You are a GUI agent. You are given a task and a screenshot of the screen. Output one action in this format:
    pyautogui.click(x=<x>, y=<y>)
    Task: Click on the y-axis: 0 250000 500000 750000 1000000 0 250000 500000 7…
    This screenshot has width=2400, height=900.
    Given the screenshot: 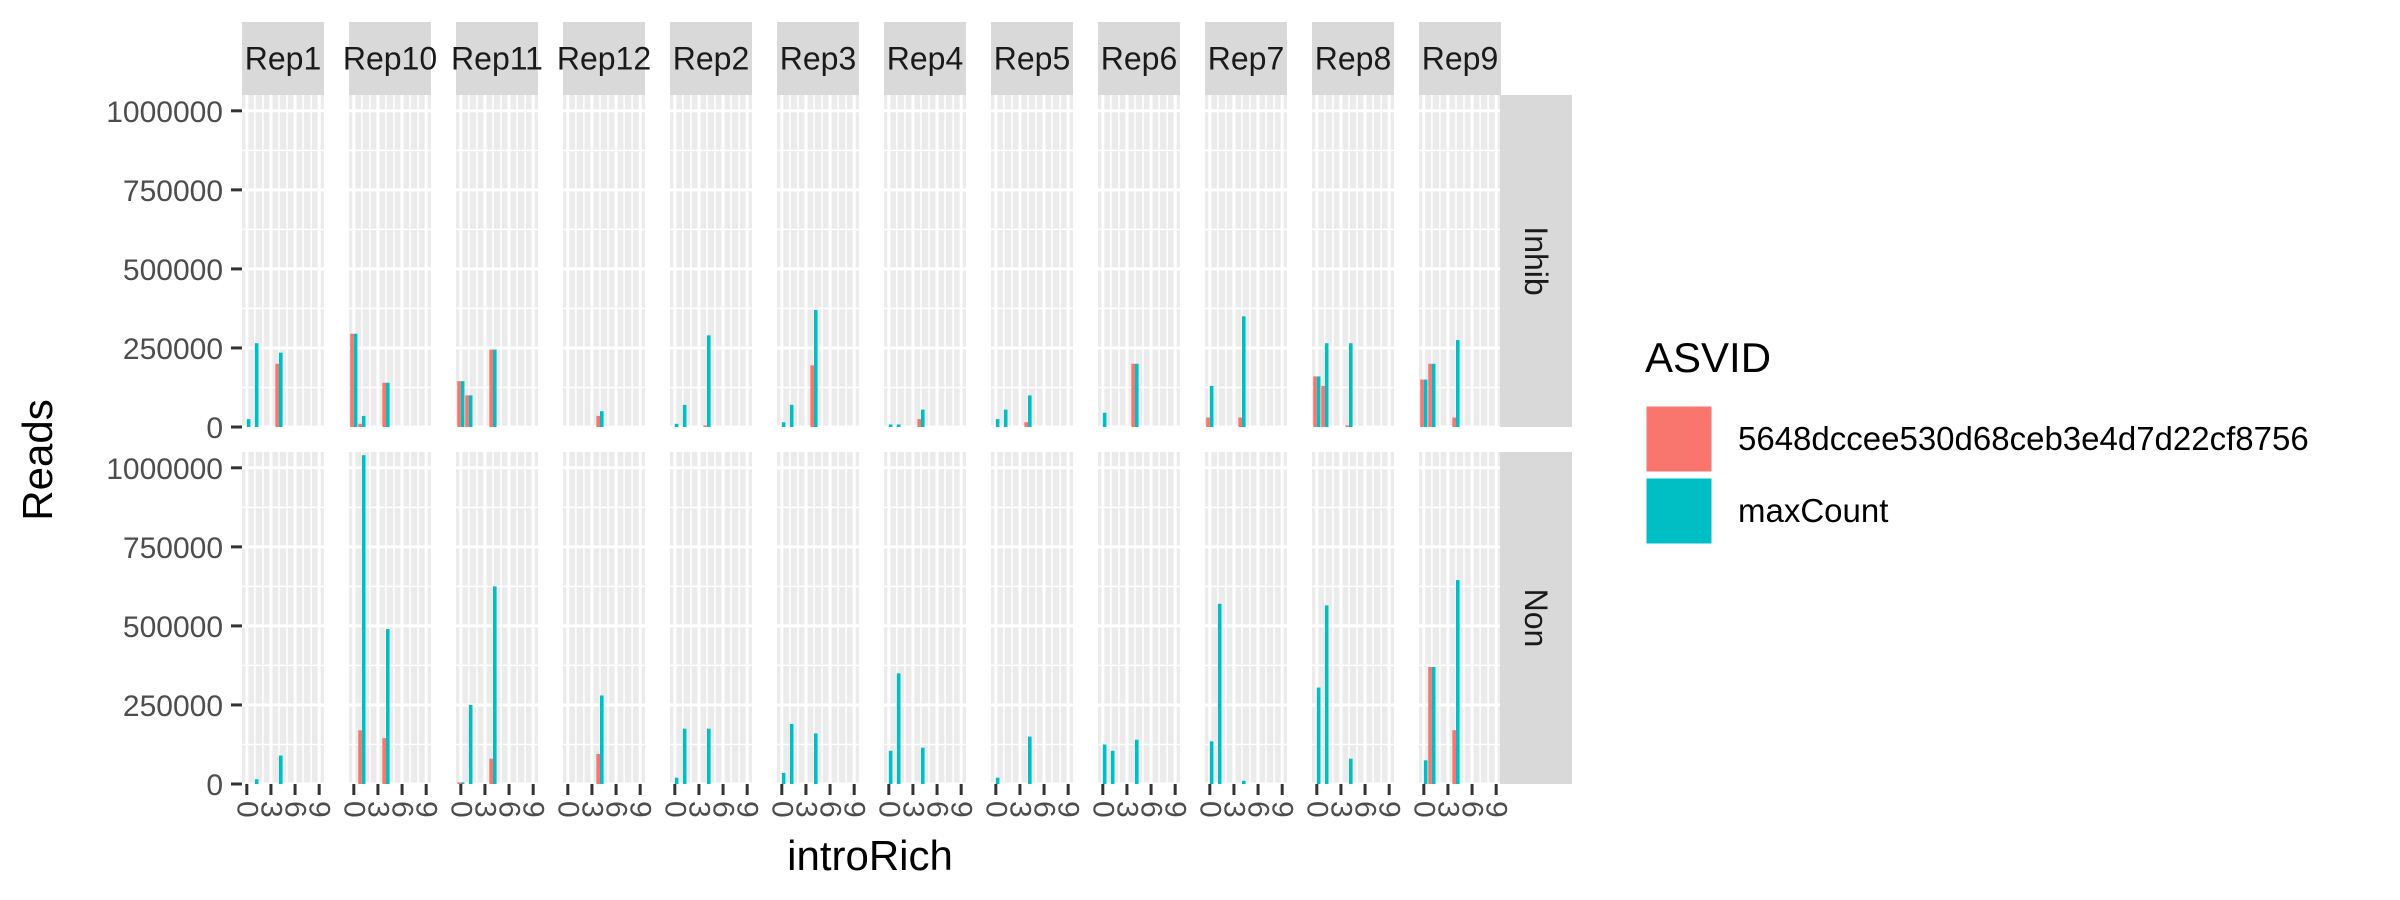 What is the action you would take?
    pyautogui.click(x=174, y=449)
    